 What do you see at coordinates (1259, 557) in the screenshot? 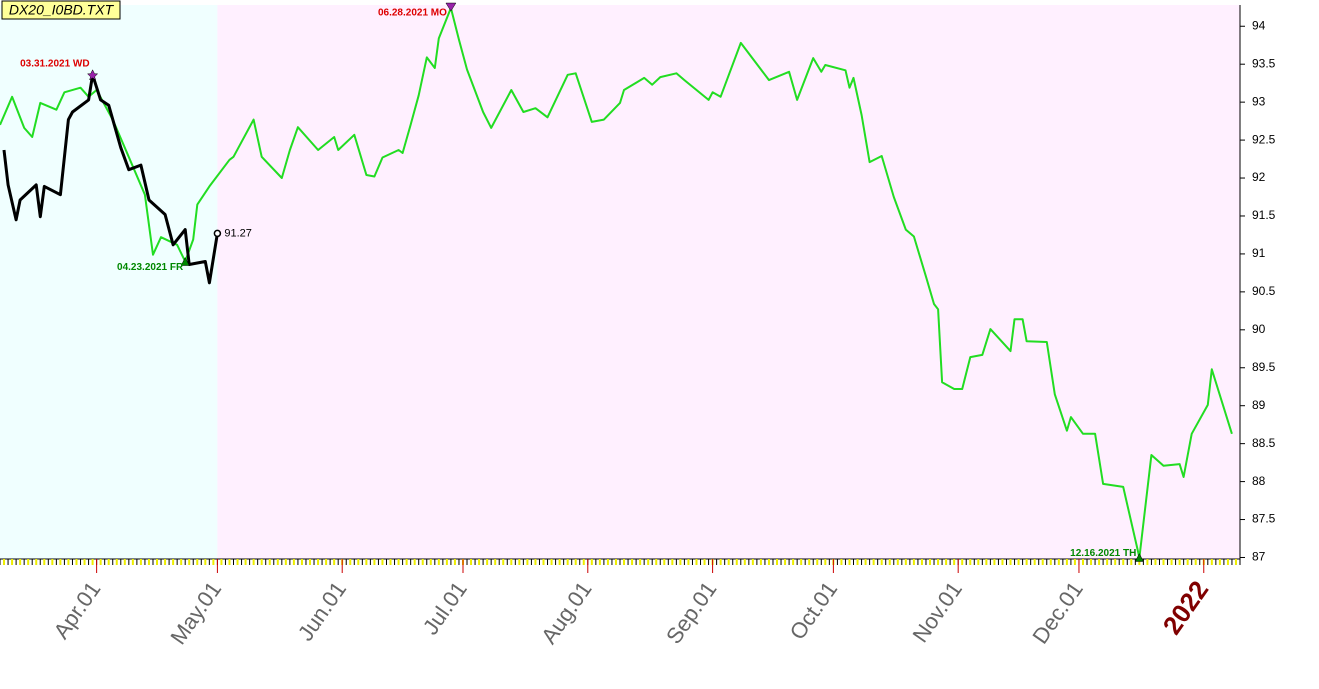
I see `y-tick-label: 87` at bounding box center [1259, 557].